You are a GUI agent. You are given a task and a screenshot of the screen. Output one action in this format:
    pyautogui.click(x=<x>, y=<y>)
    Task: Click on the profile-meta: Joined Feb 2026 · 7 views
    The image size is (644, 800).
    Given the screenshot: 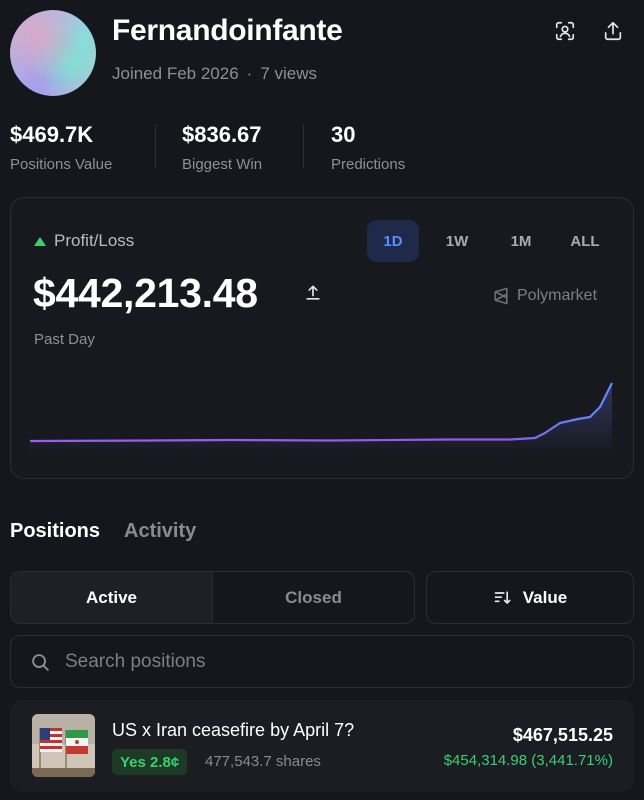 What is the action you would take?
    pyautogui.click(x=214, y=74)
    